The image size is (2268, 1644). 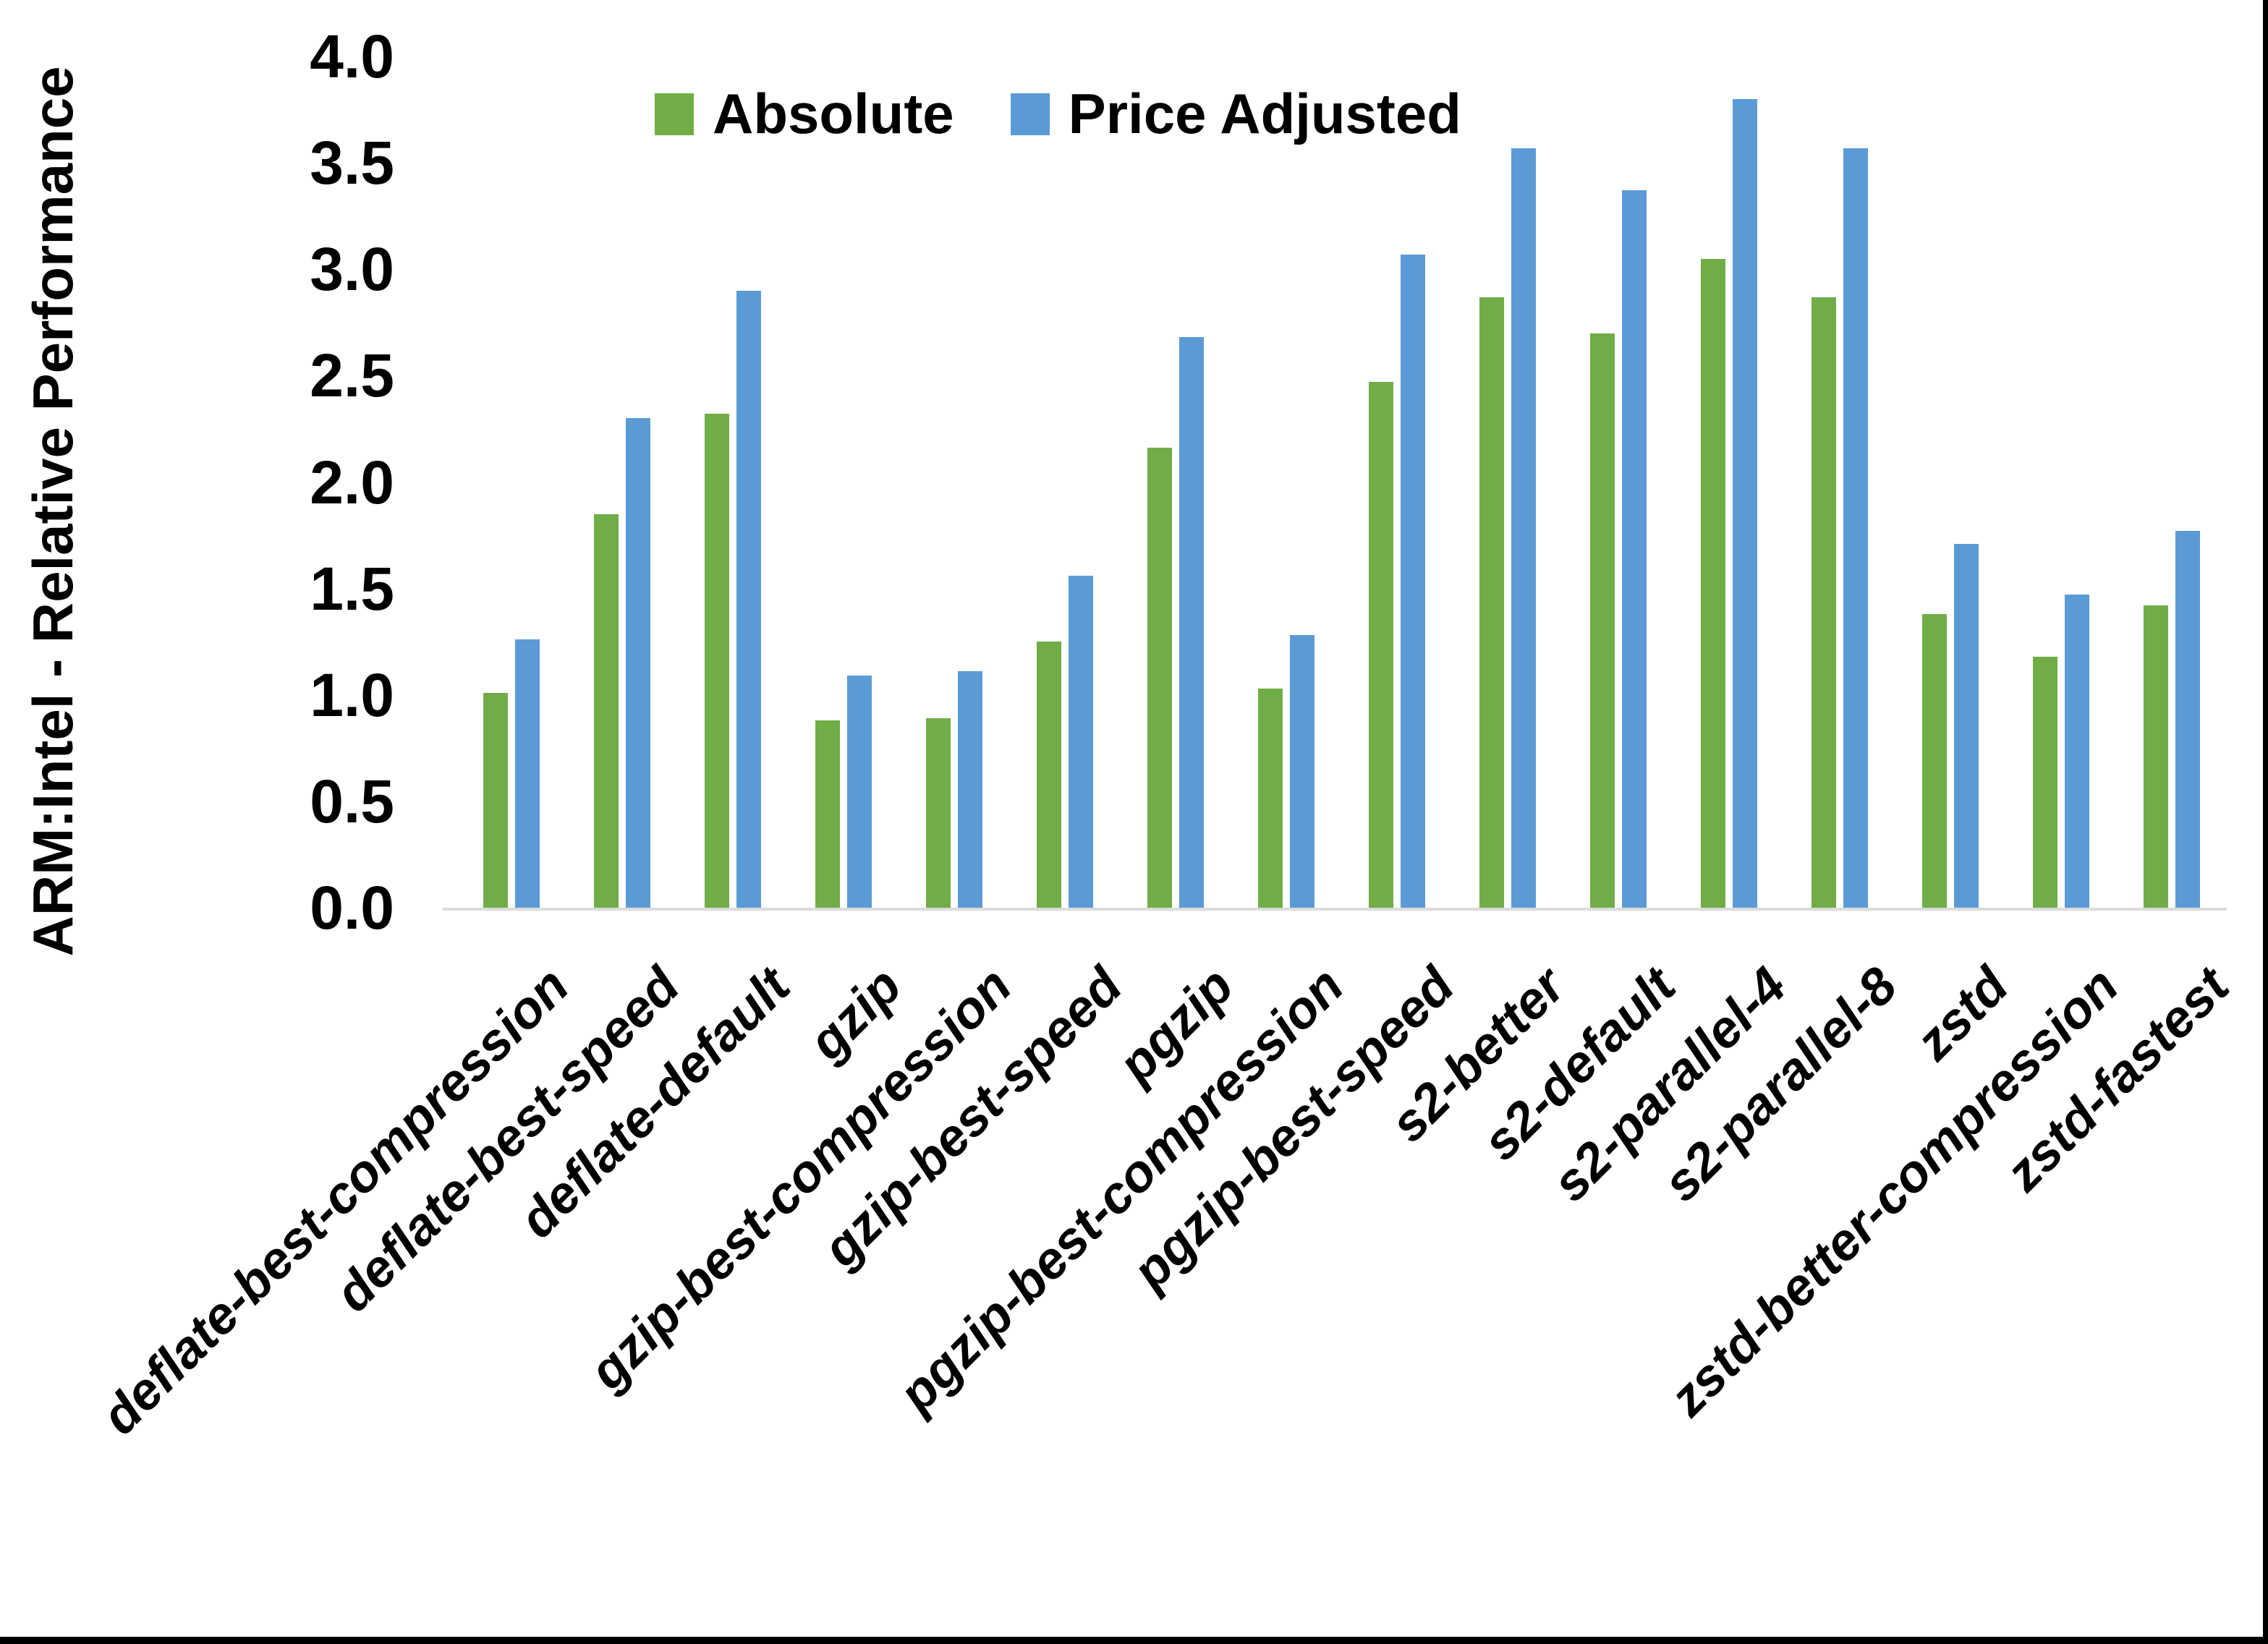 I want to click on x-category-label-deflate-best-compression: deflate-best-compression, so click(x=335, y=1201).